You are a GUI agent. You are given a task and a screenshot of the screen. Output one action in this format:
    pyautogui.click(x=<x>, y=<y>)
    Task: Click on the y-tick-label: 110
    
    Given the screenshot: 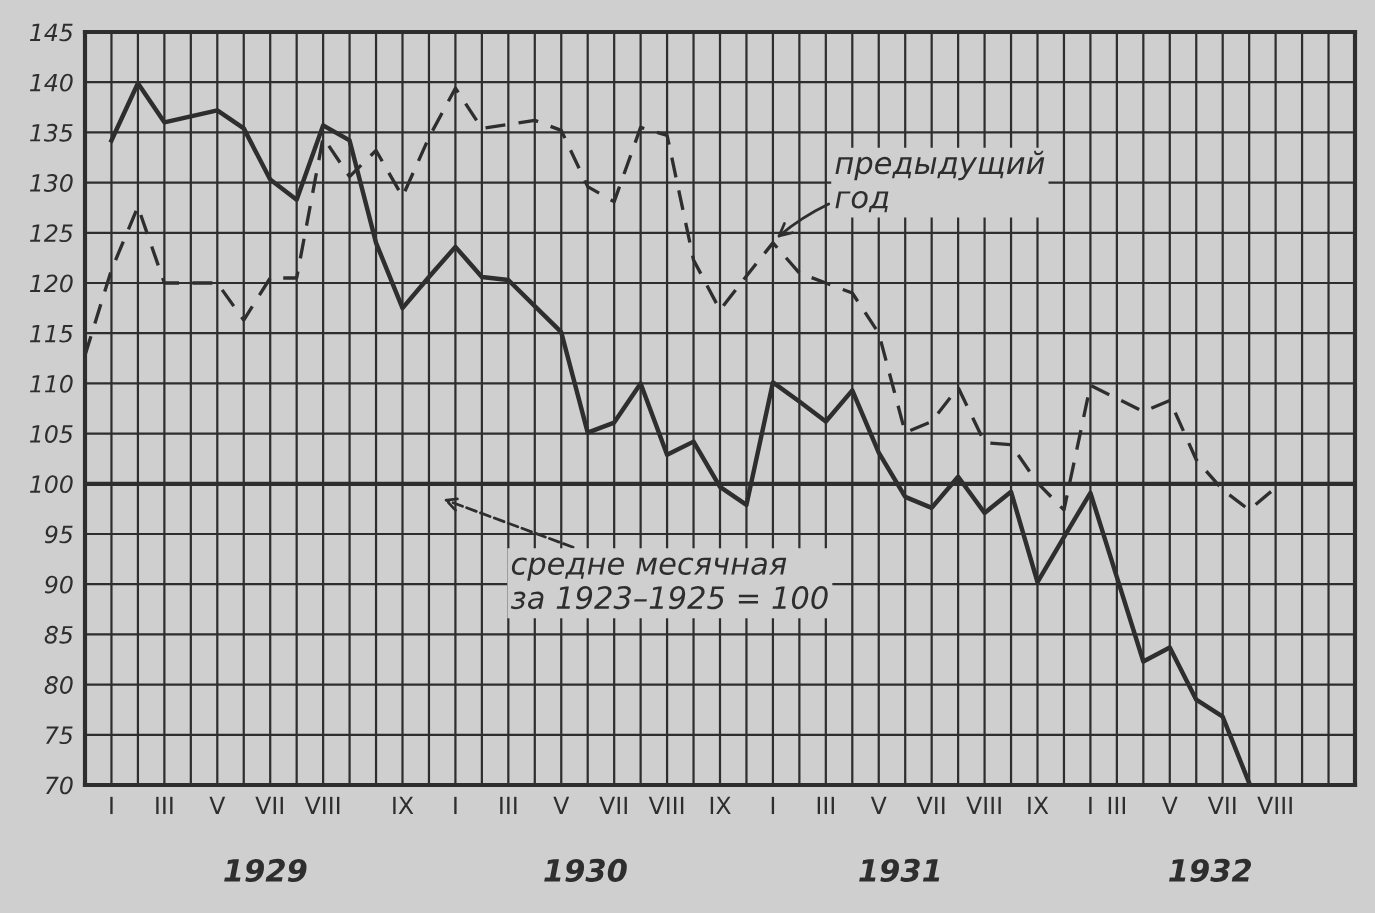 What is the action you would take?
    pyautogui.click(x=51, y=383)
    